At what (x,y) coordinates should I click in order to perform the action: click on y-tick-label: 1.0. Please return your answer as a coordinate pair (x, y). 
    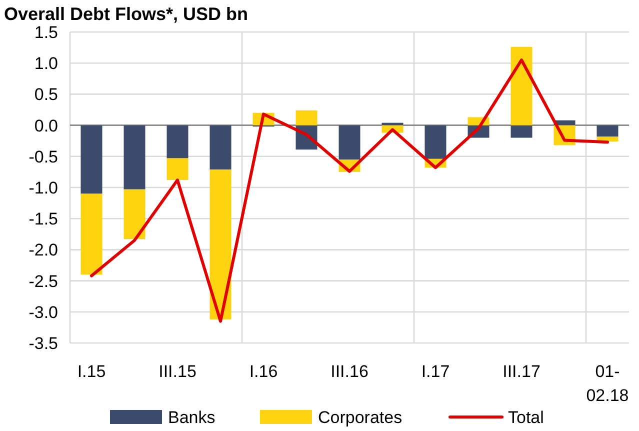
    Looking at the image, I should click on (46, 64).